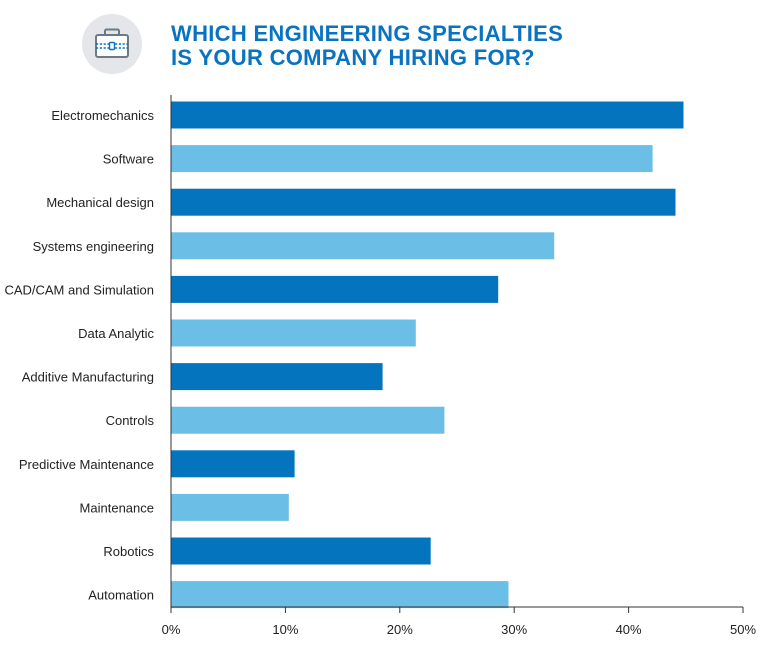 The width and height of the screenshot is (770, 663). What do you see at coordinates (112, 44) in the screenshot?
I see `briefcase-icon` at bounding box center [112, 44].